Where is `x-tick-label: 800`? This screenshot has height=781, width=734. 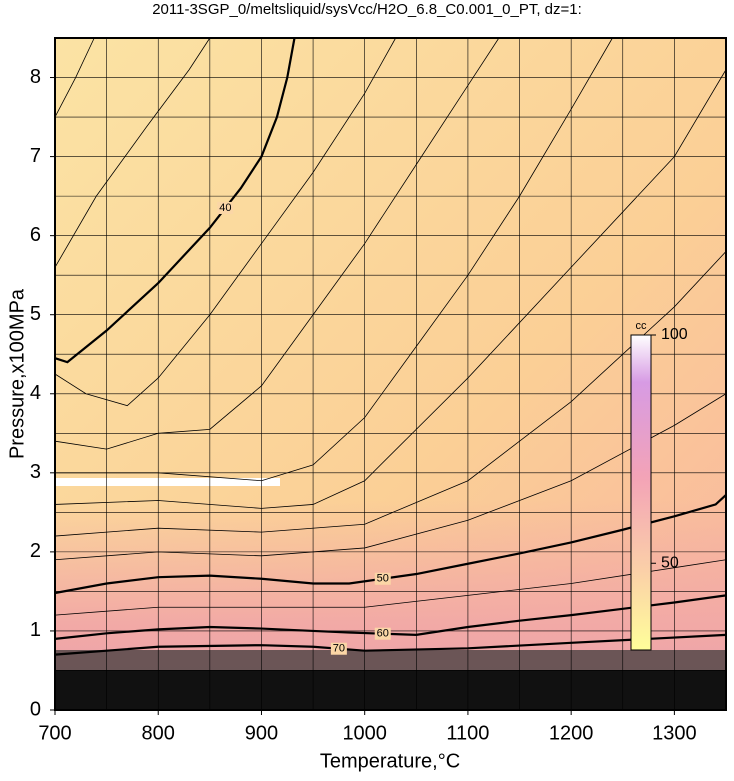
x-tick-label: 800 is located at coordinates (158, 733).